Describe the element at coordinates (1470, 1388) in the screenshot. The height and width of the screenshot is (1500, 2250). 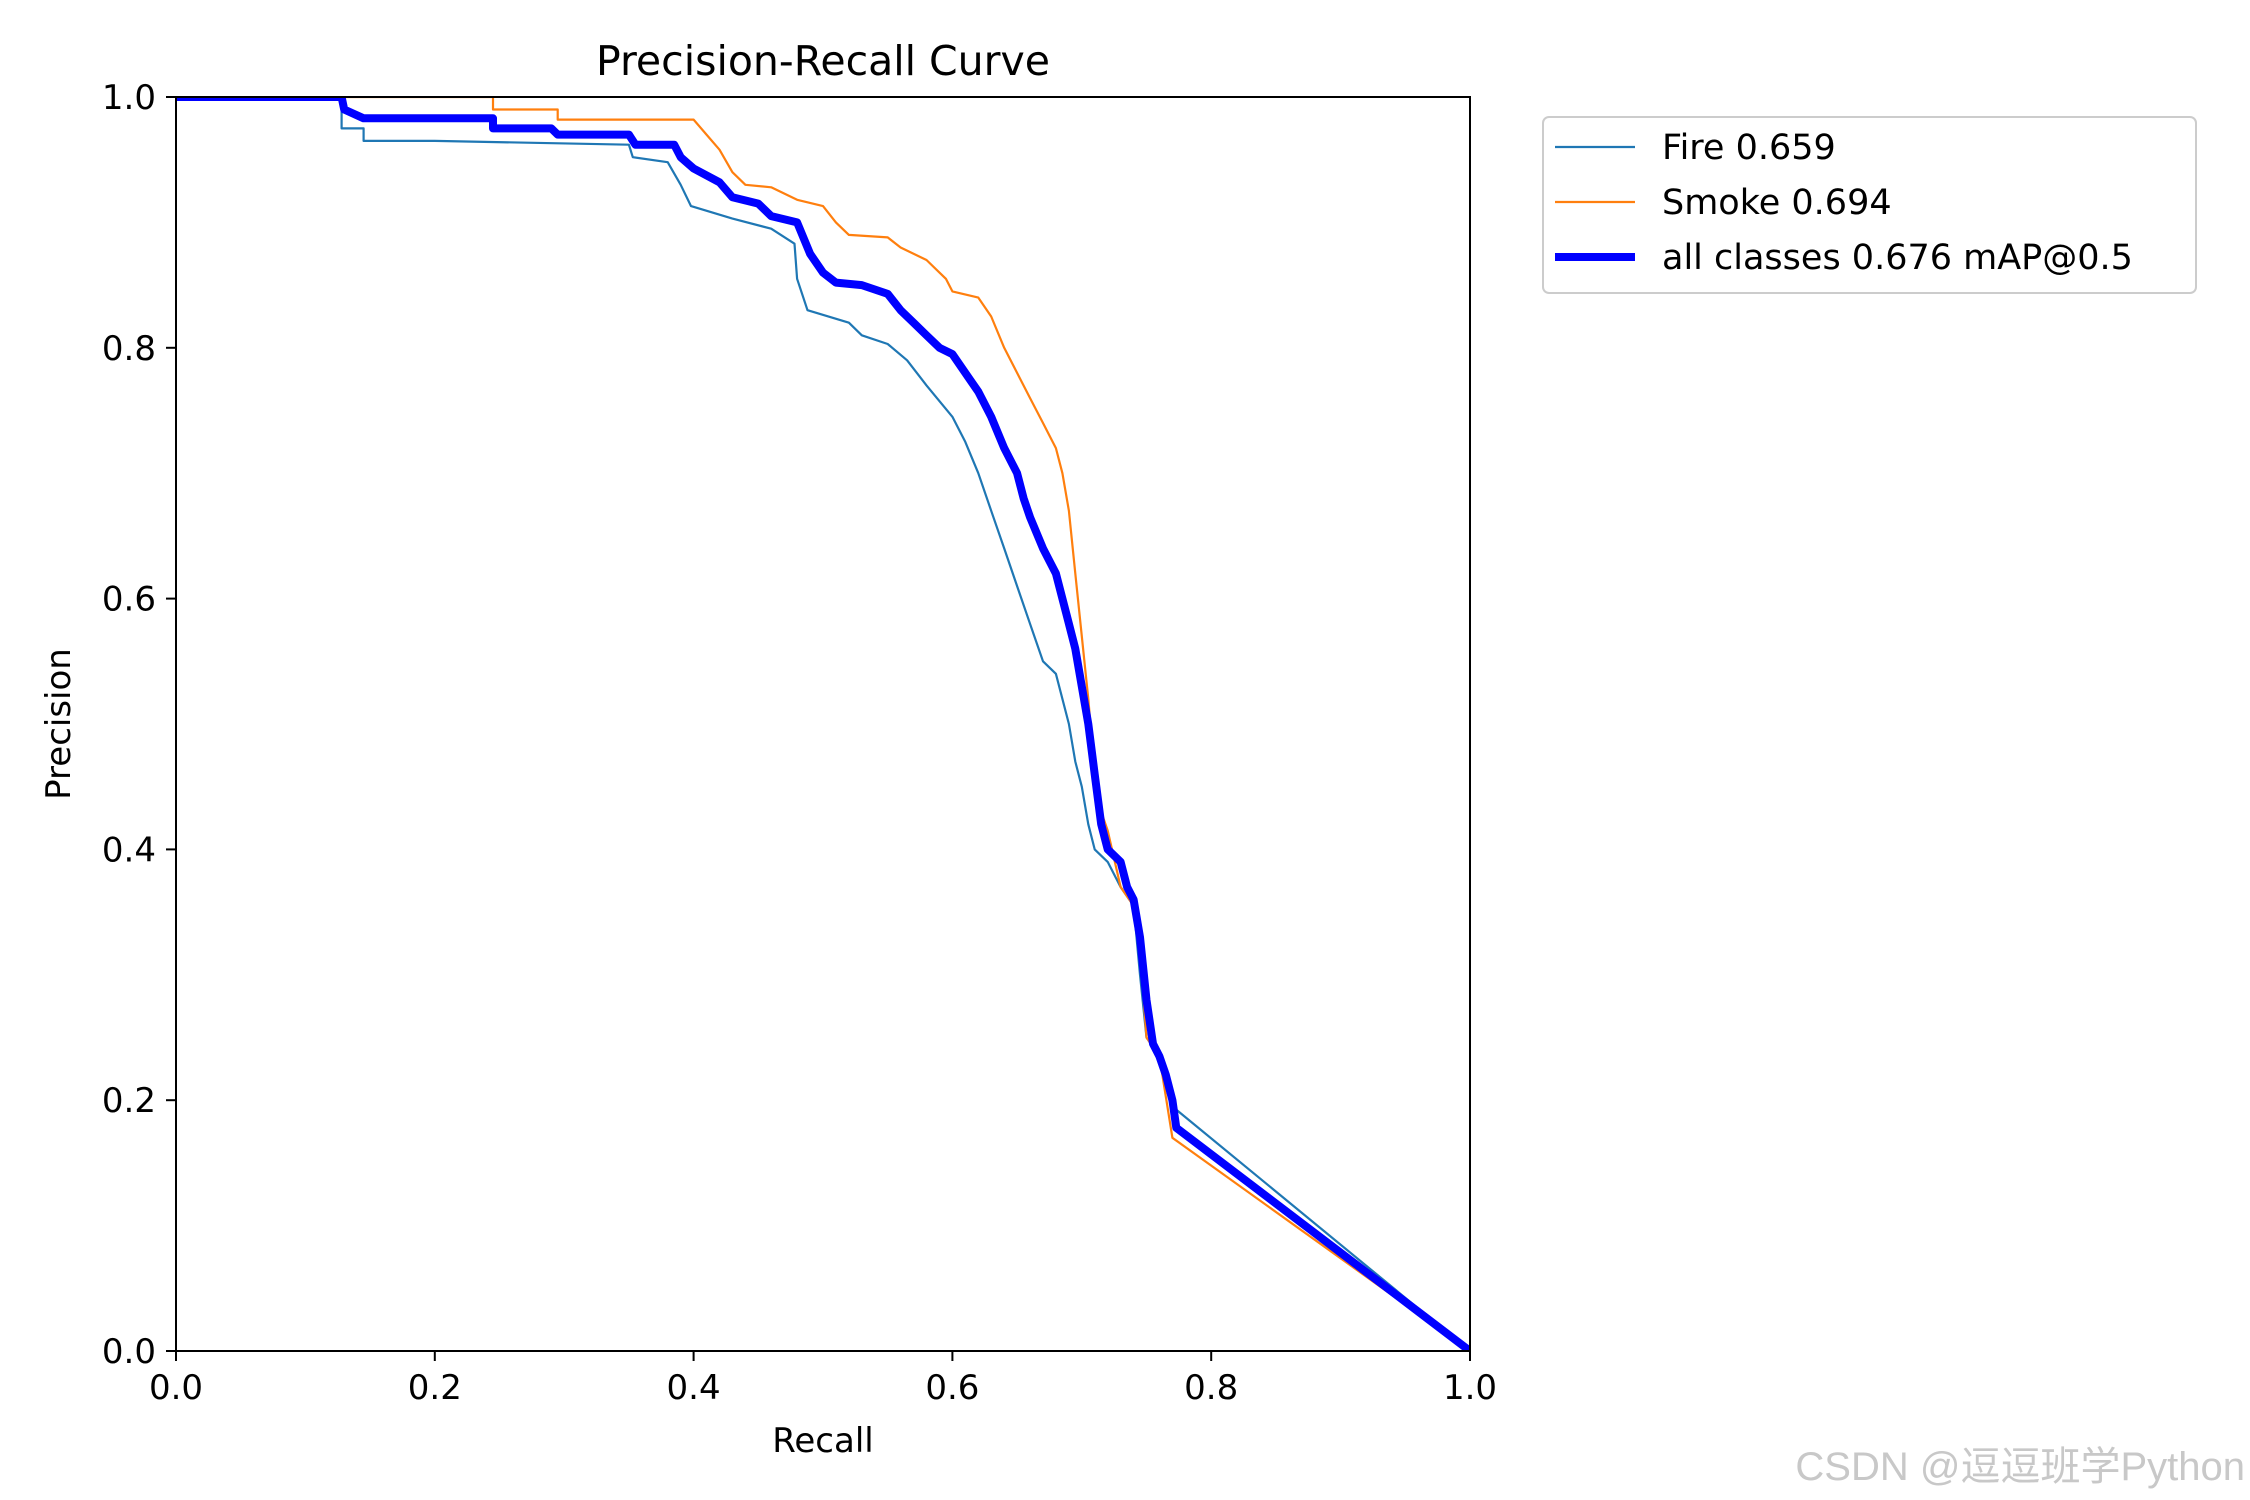
I see `x-tick-label: 1.0` at that location.